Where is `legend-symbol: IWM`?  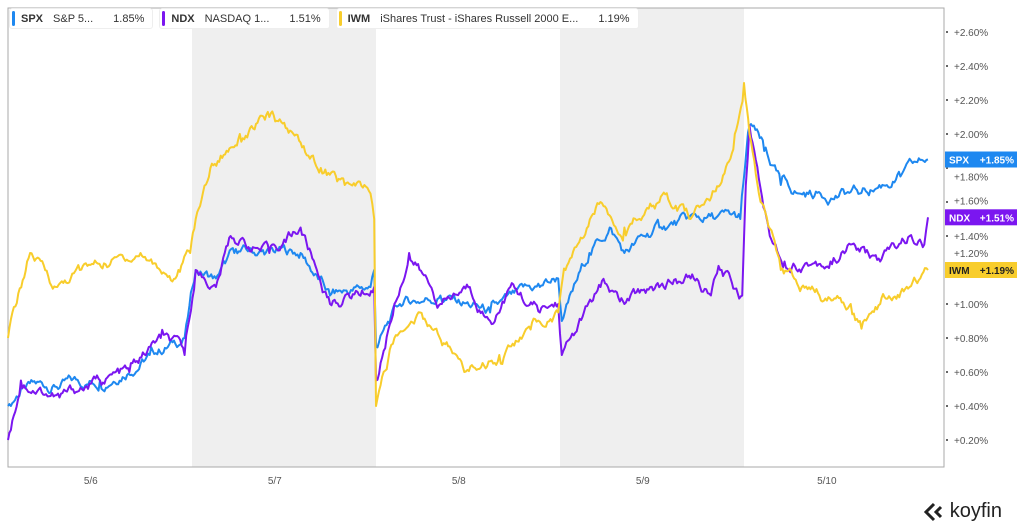
legend-symbol: IWM is located at coordinates (359, 18).